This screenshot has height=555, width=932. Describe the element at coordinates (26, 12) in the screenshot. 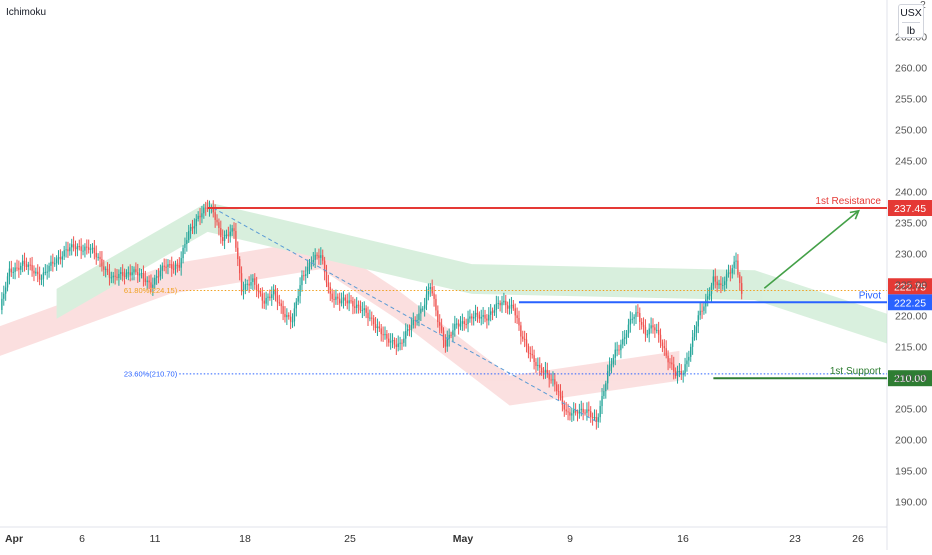

I see `indicator-label: Ichimoku` at that location.